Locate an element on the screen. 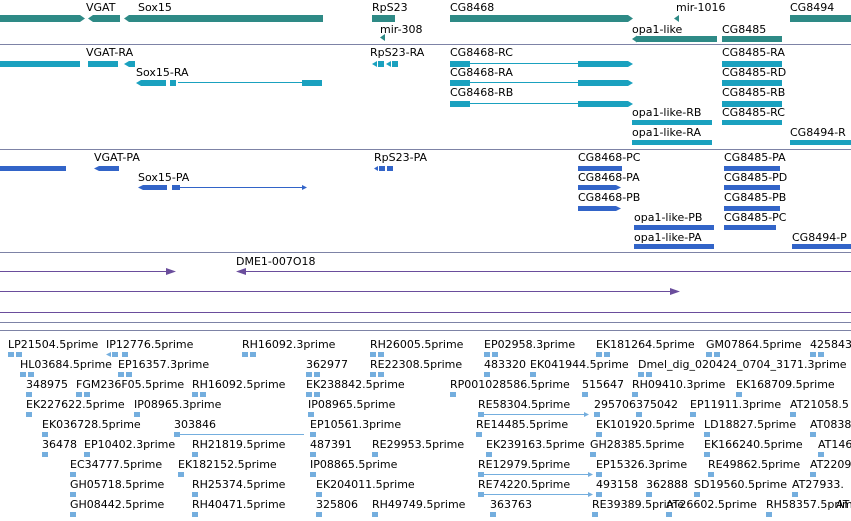  alignment-track: DME1-007O18 is located at coordinates (425, 287).